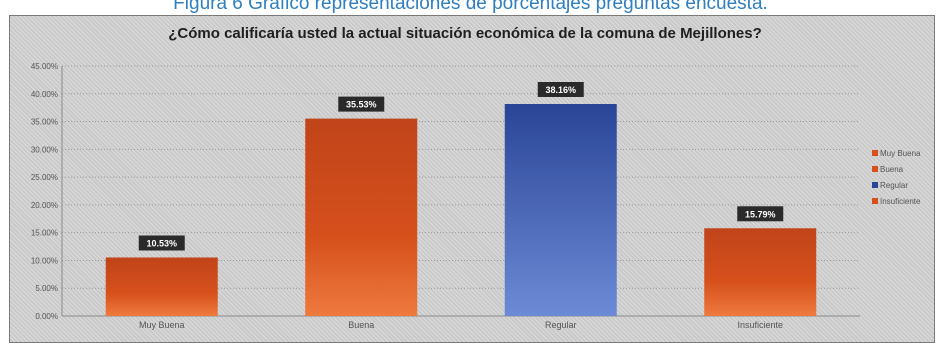 Image resolution: width=941 pixels, height=345 pixels. What do you see at coordinates (560, 210) in the screenshot?
I see `bar-regular` at bounding box center [560, 210].